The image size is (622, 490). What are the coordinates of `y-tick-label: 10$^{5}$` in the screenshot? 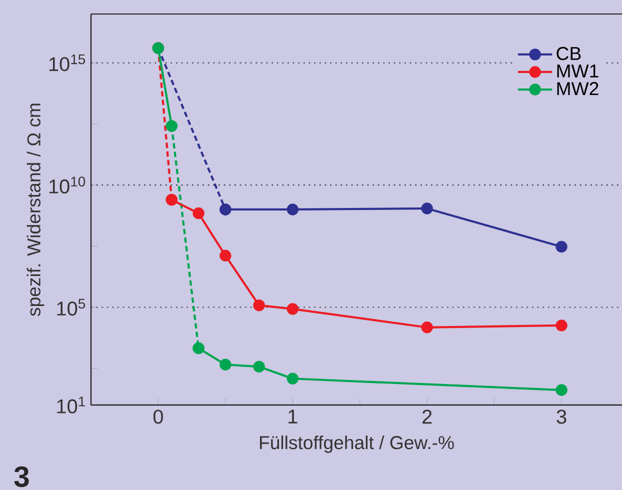 It's located at (71, 307).